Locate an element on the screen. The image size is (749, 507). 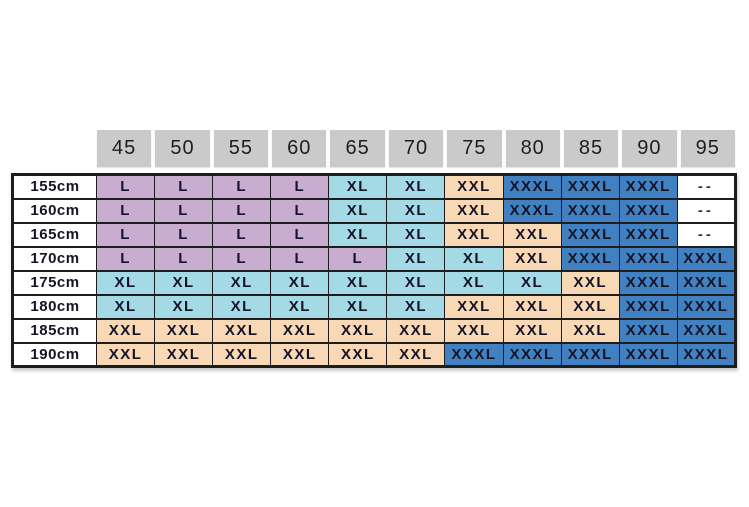
height-row-header: 155cm is located at coordinates (54, 186).